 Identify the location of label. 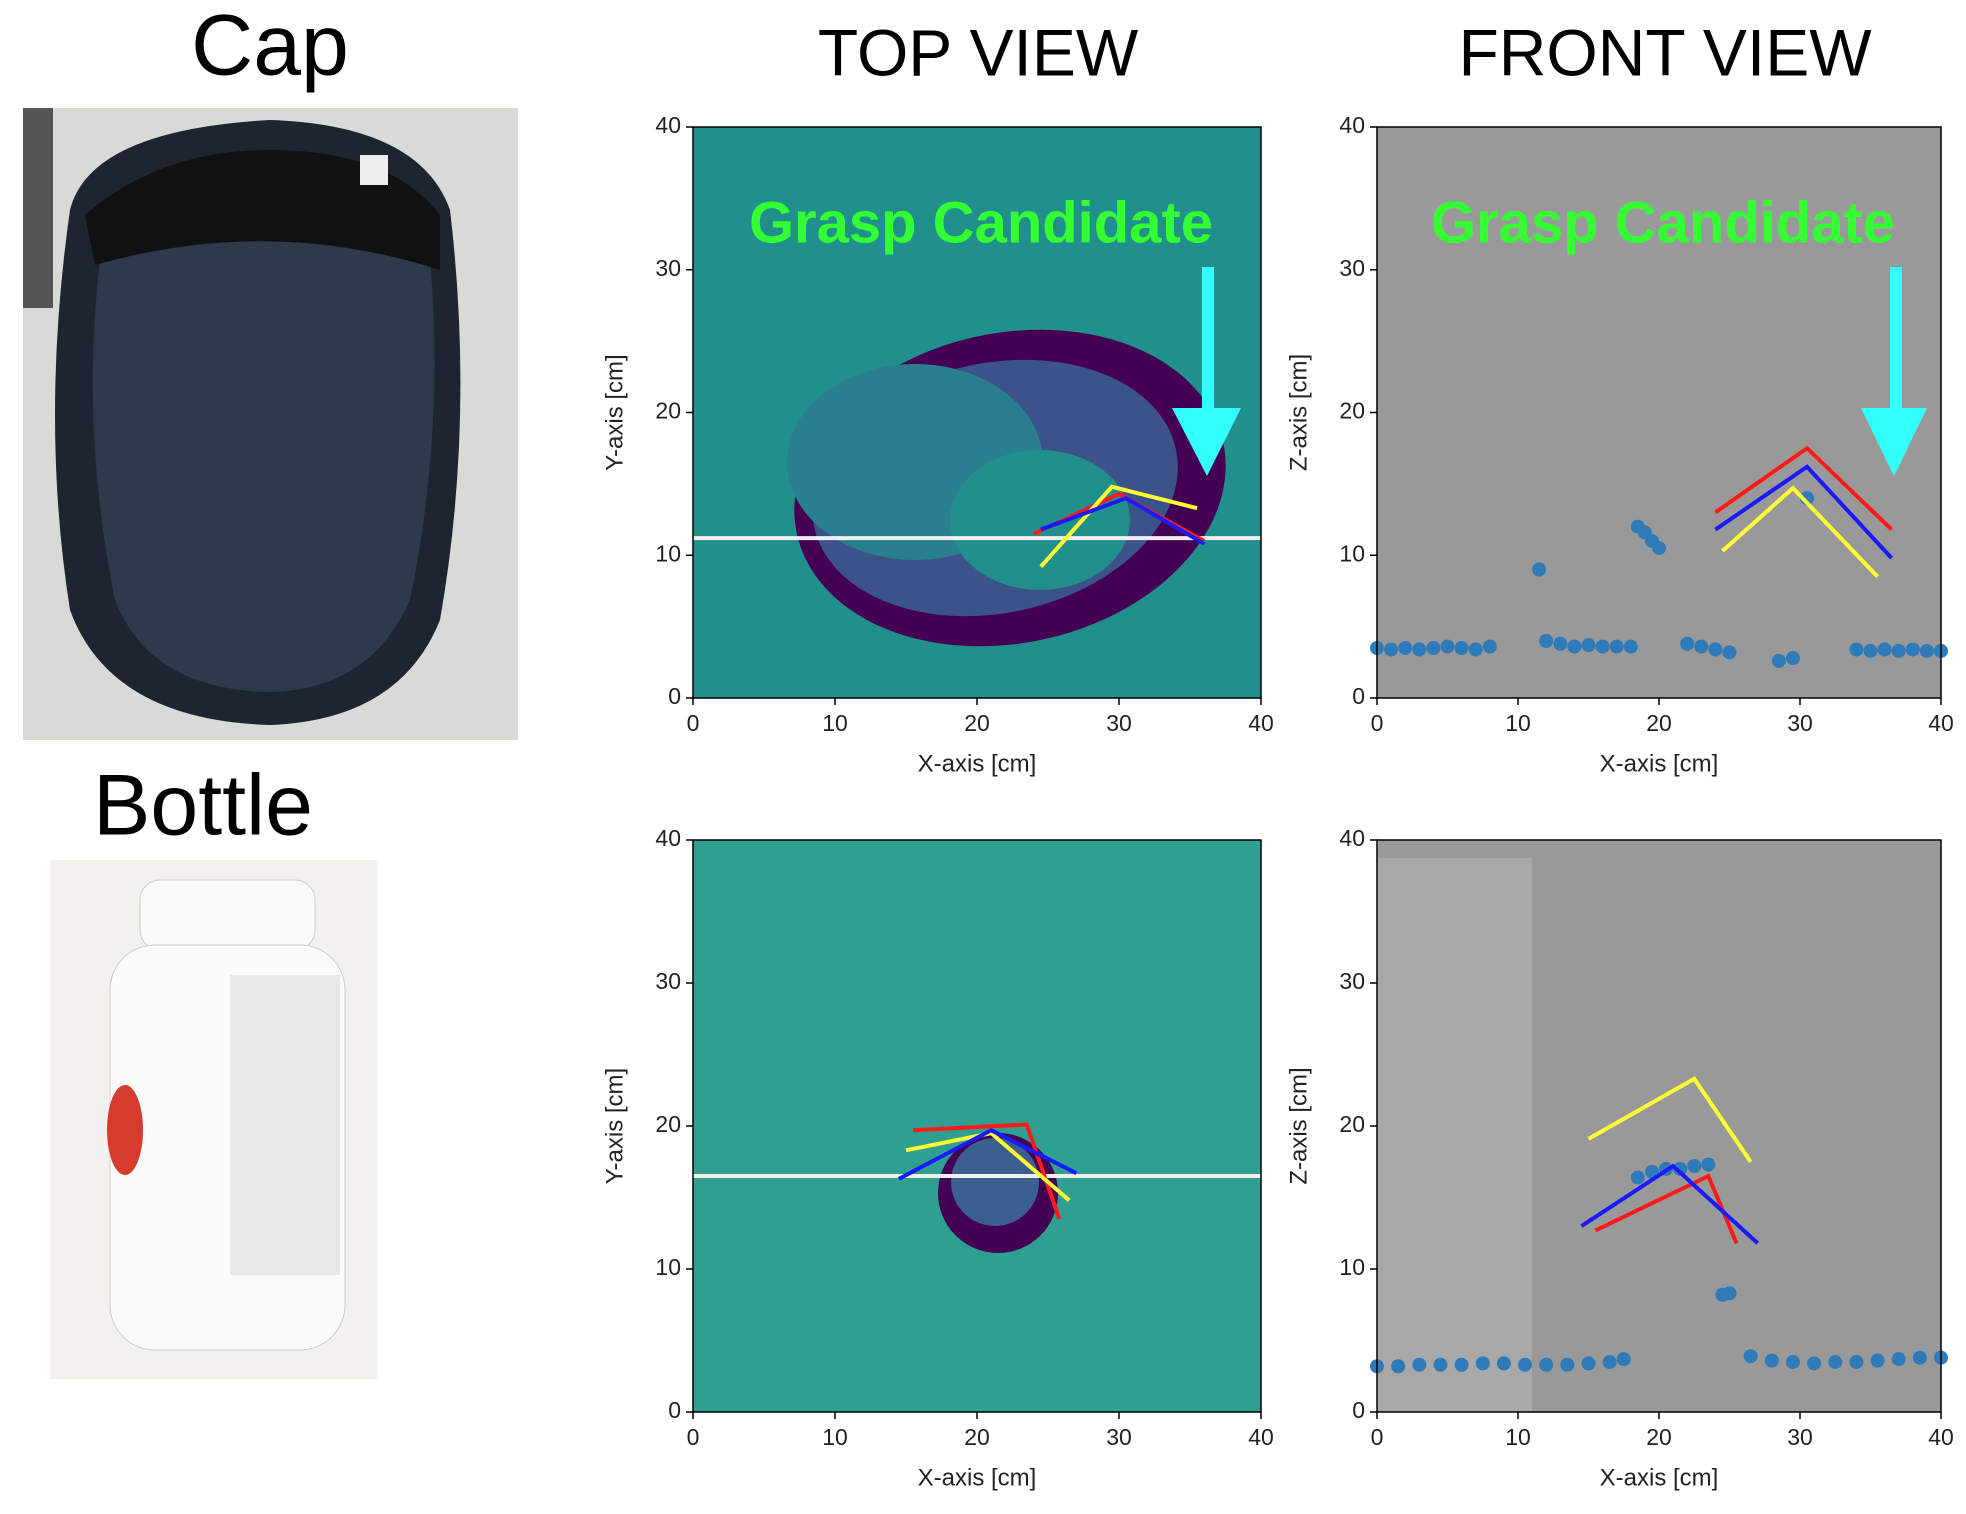
(285, 1125).